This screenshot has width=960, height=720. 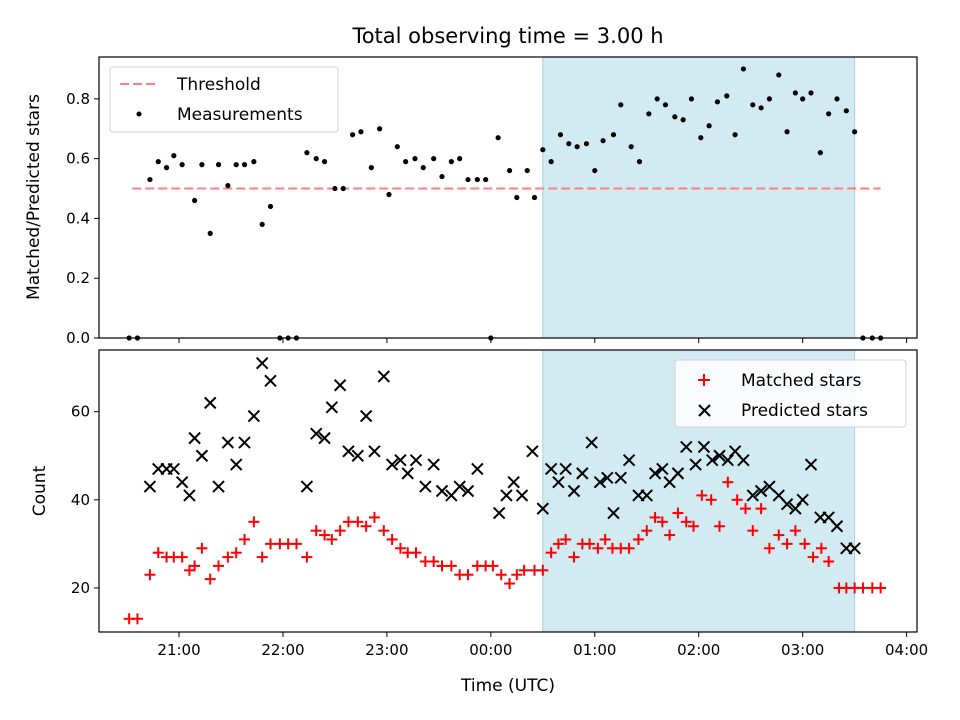 I want to click on top-y-ticks: 0.0 0.2 0.4 0.6 0.8, so click(x=82, y=218).